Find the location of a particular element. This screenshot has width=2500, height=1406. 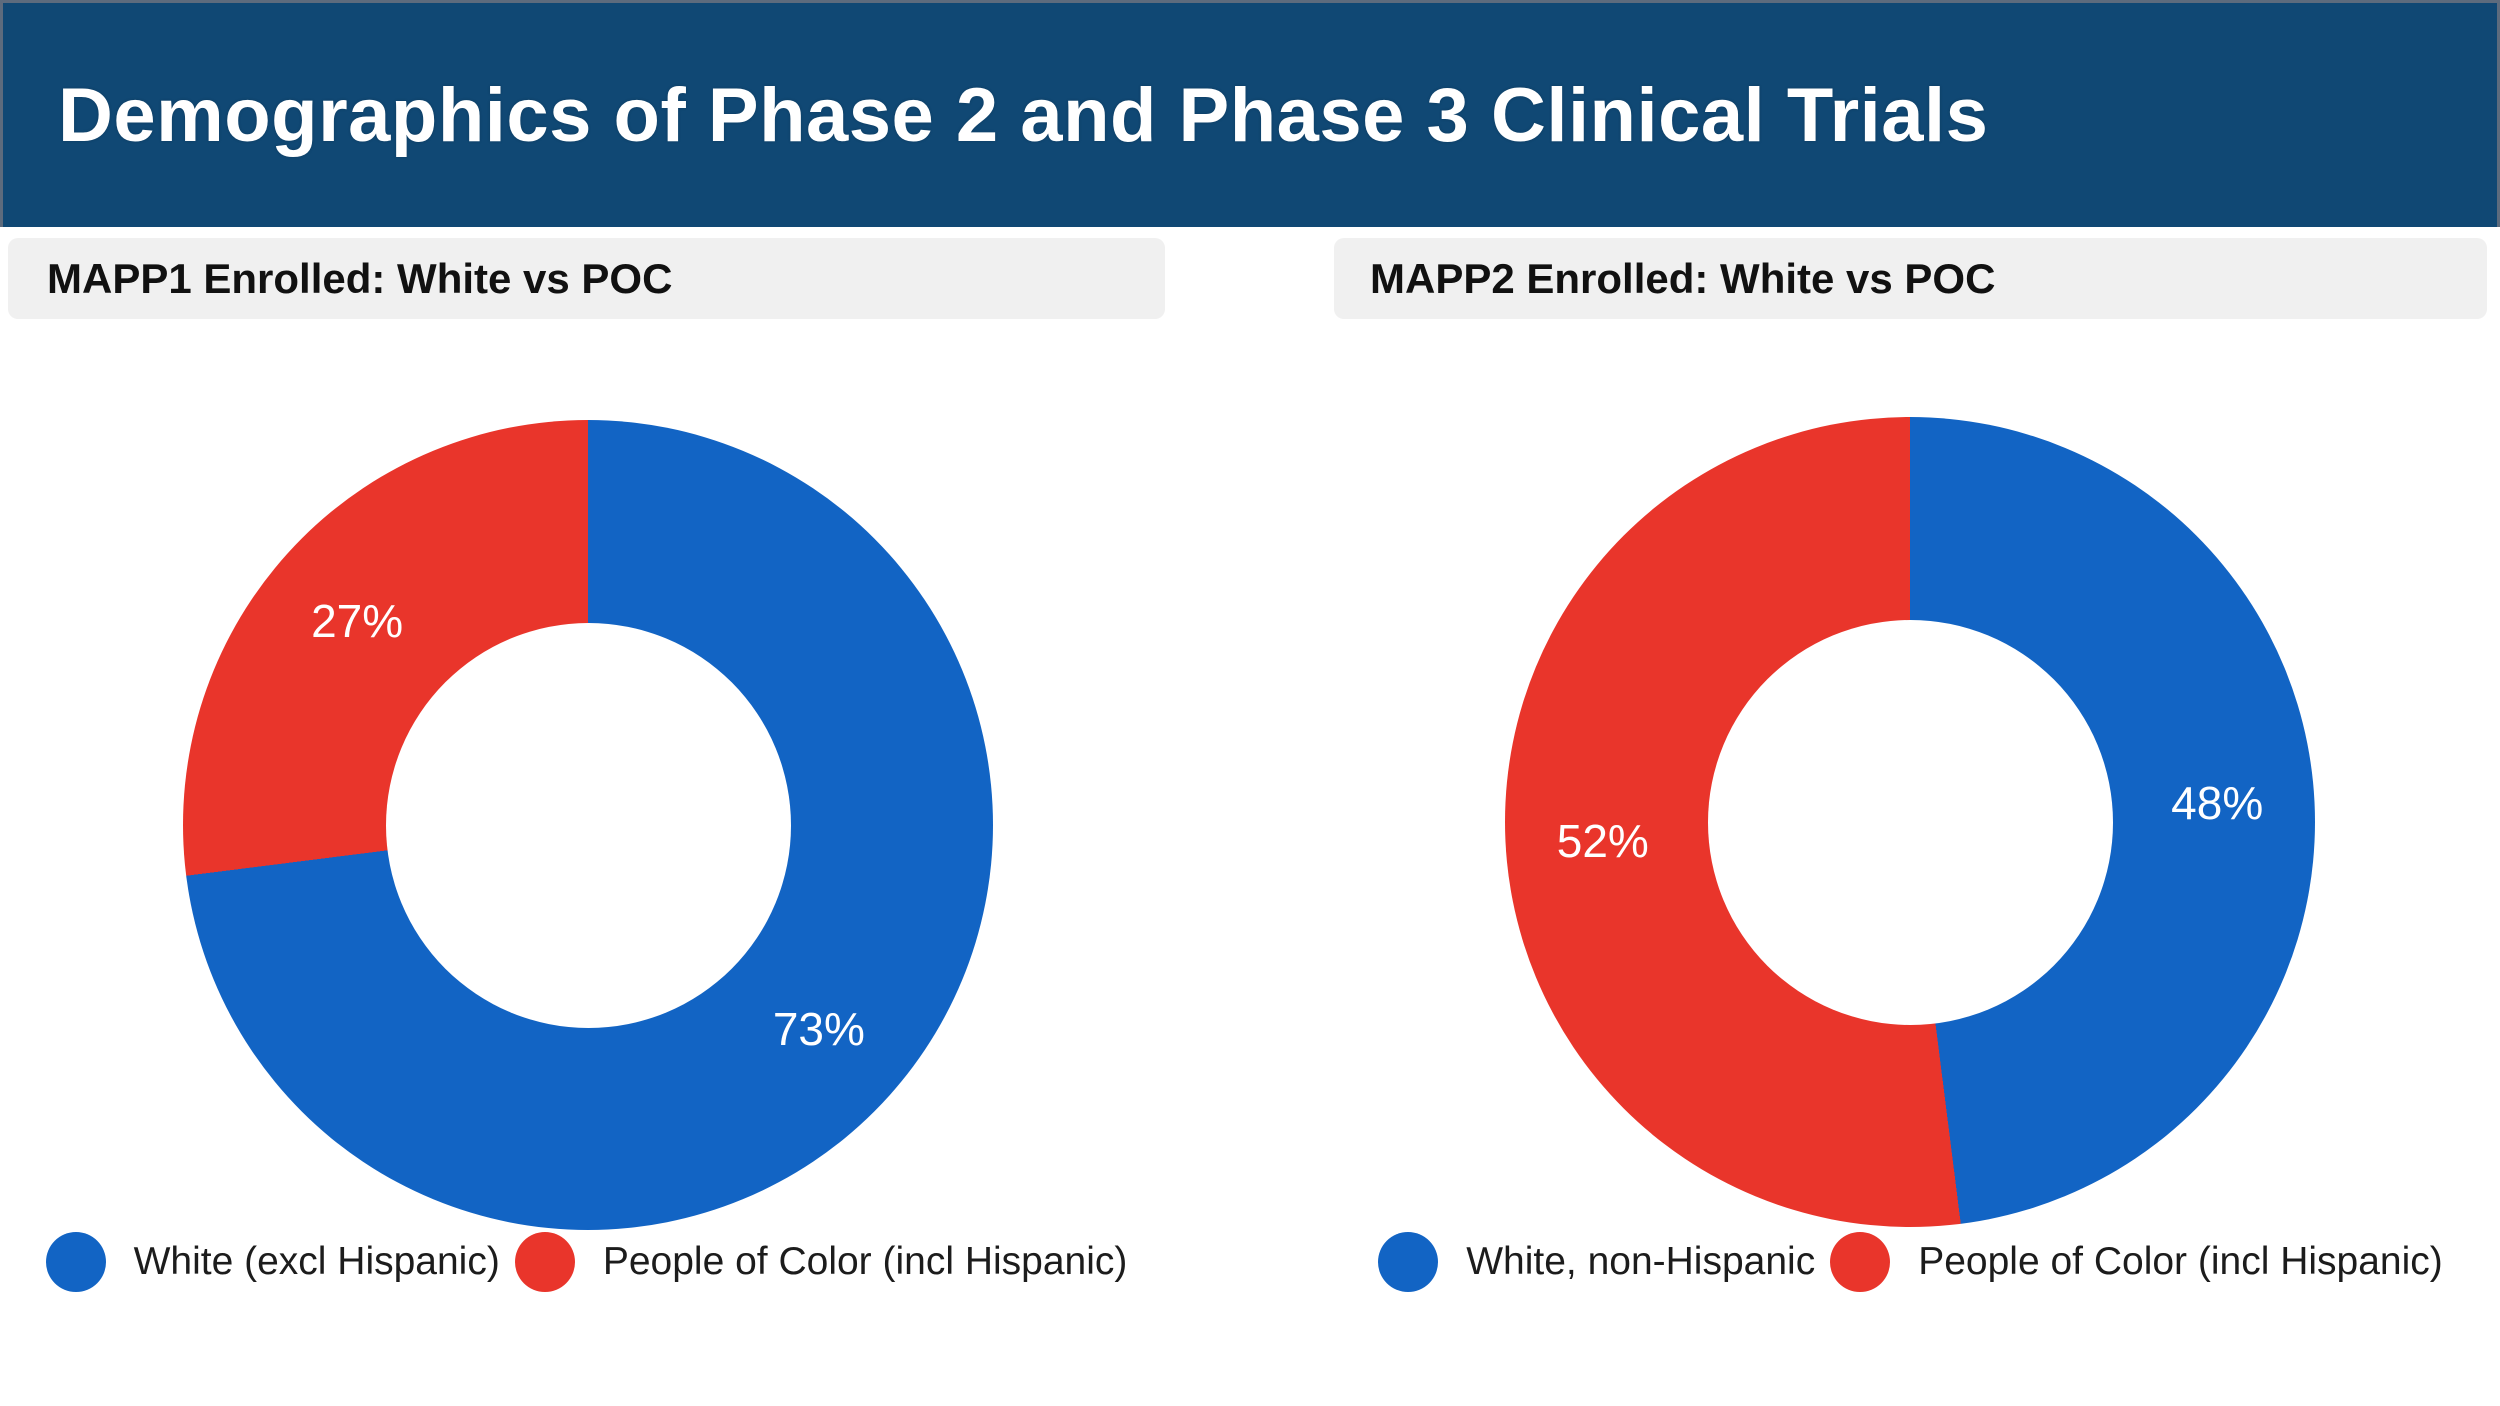

section-header-mapp2: MAPP2 Enrolled: White vs POC is located at coordinates (1910, 278).